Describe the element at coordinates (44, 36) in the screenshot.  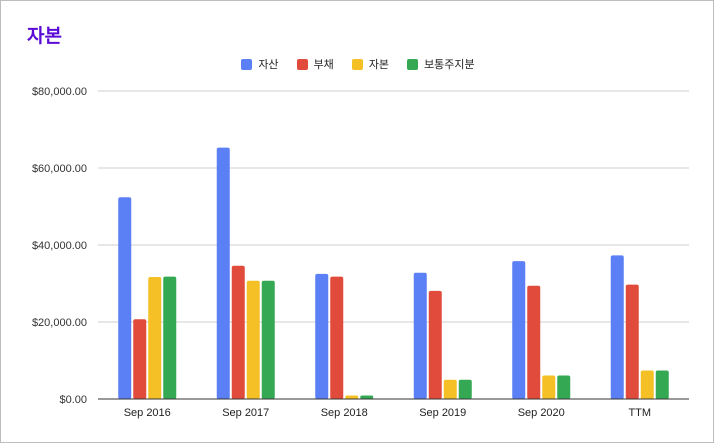
I see `chart-title: 자본` at that location.